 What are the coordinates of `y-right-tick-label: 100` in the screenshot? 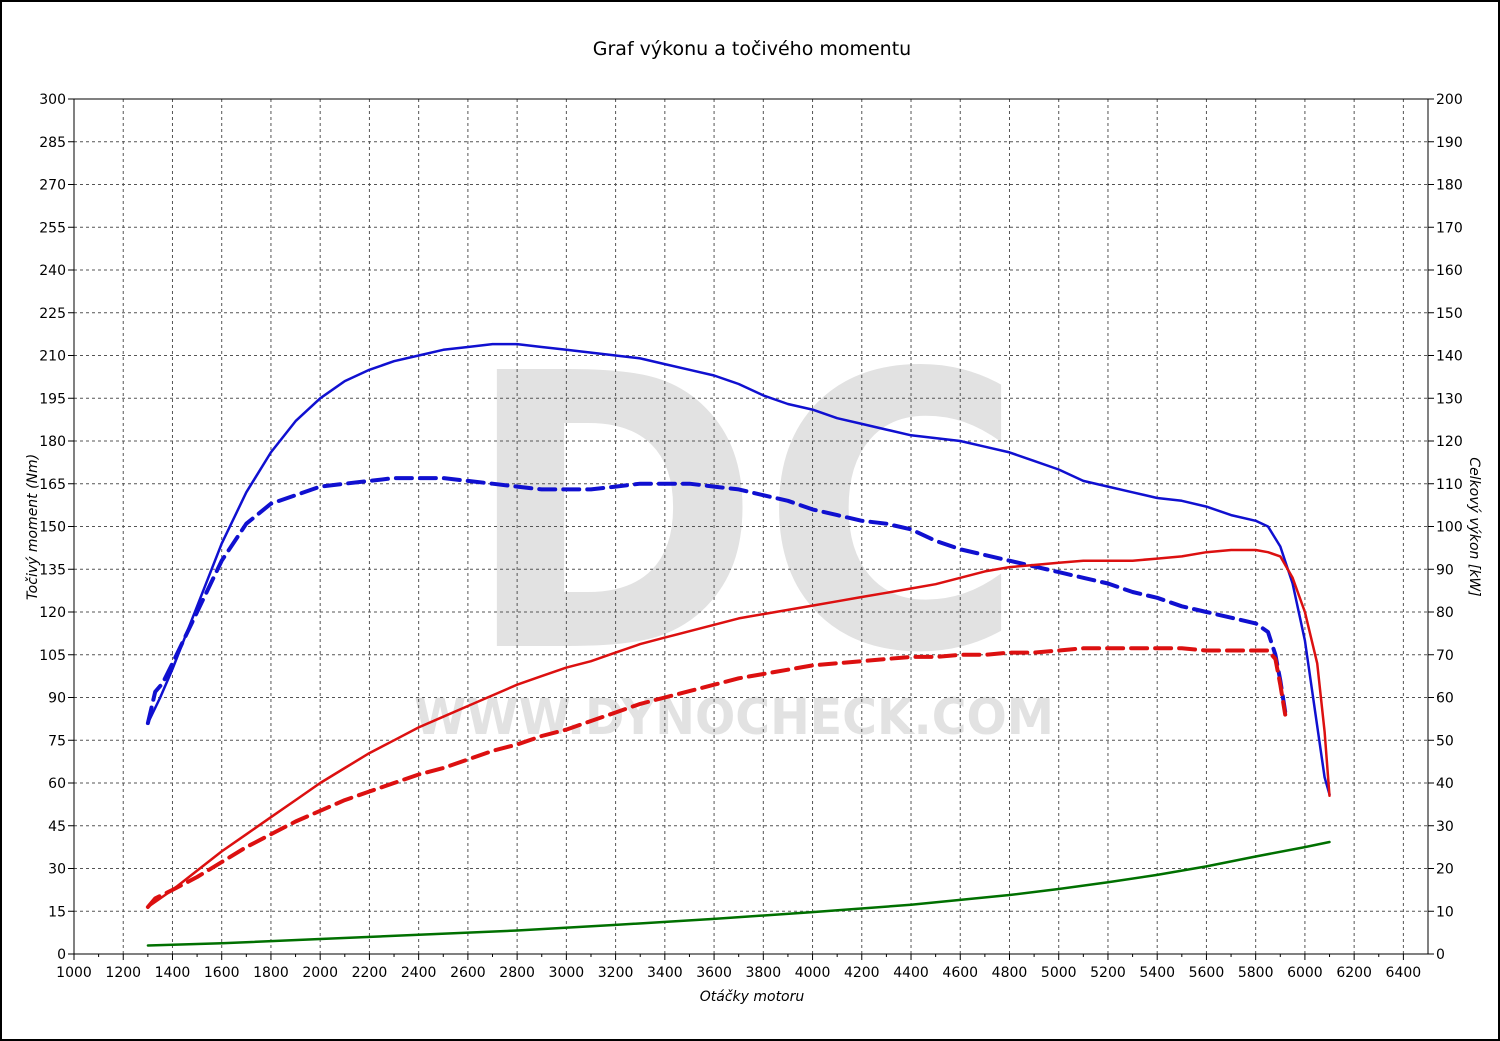 It's located at (1449, 528).